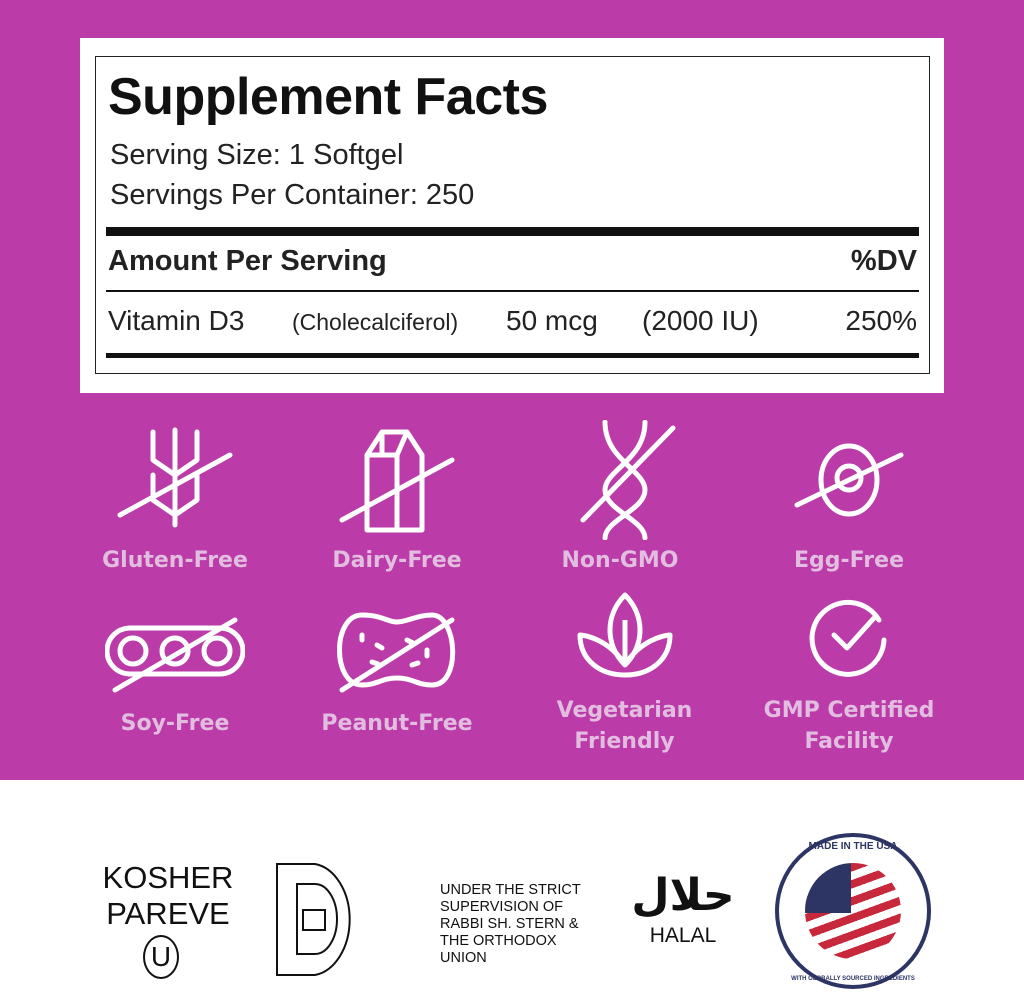  I want to click on divider-thick, so click(512, 231).